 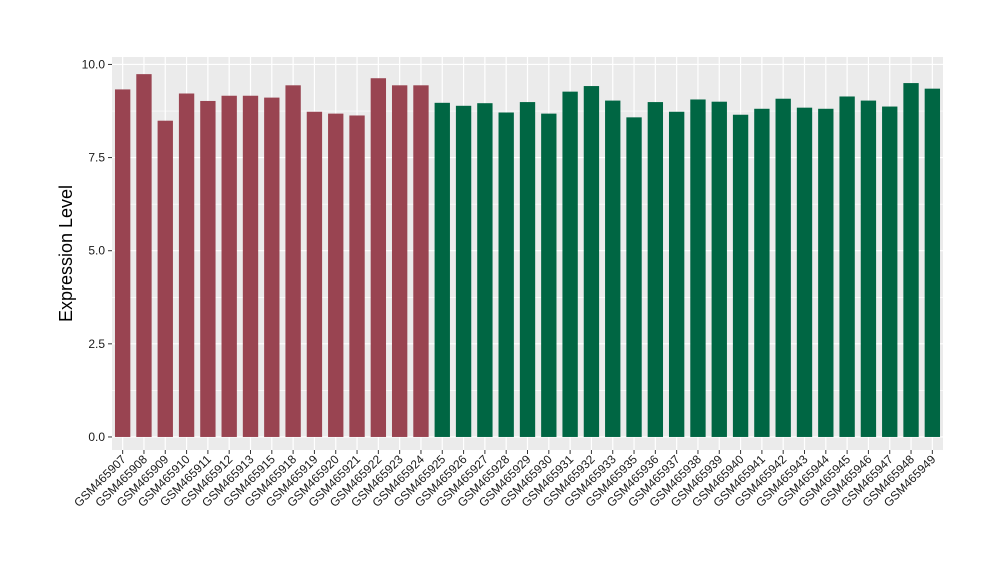 I want to click on y-tick-label: 0.0, so click(x=96, y=437).